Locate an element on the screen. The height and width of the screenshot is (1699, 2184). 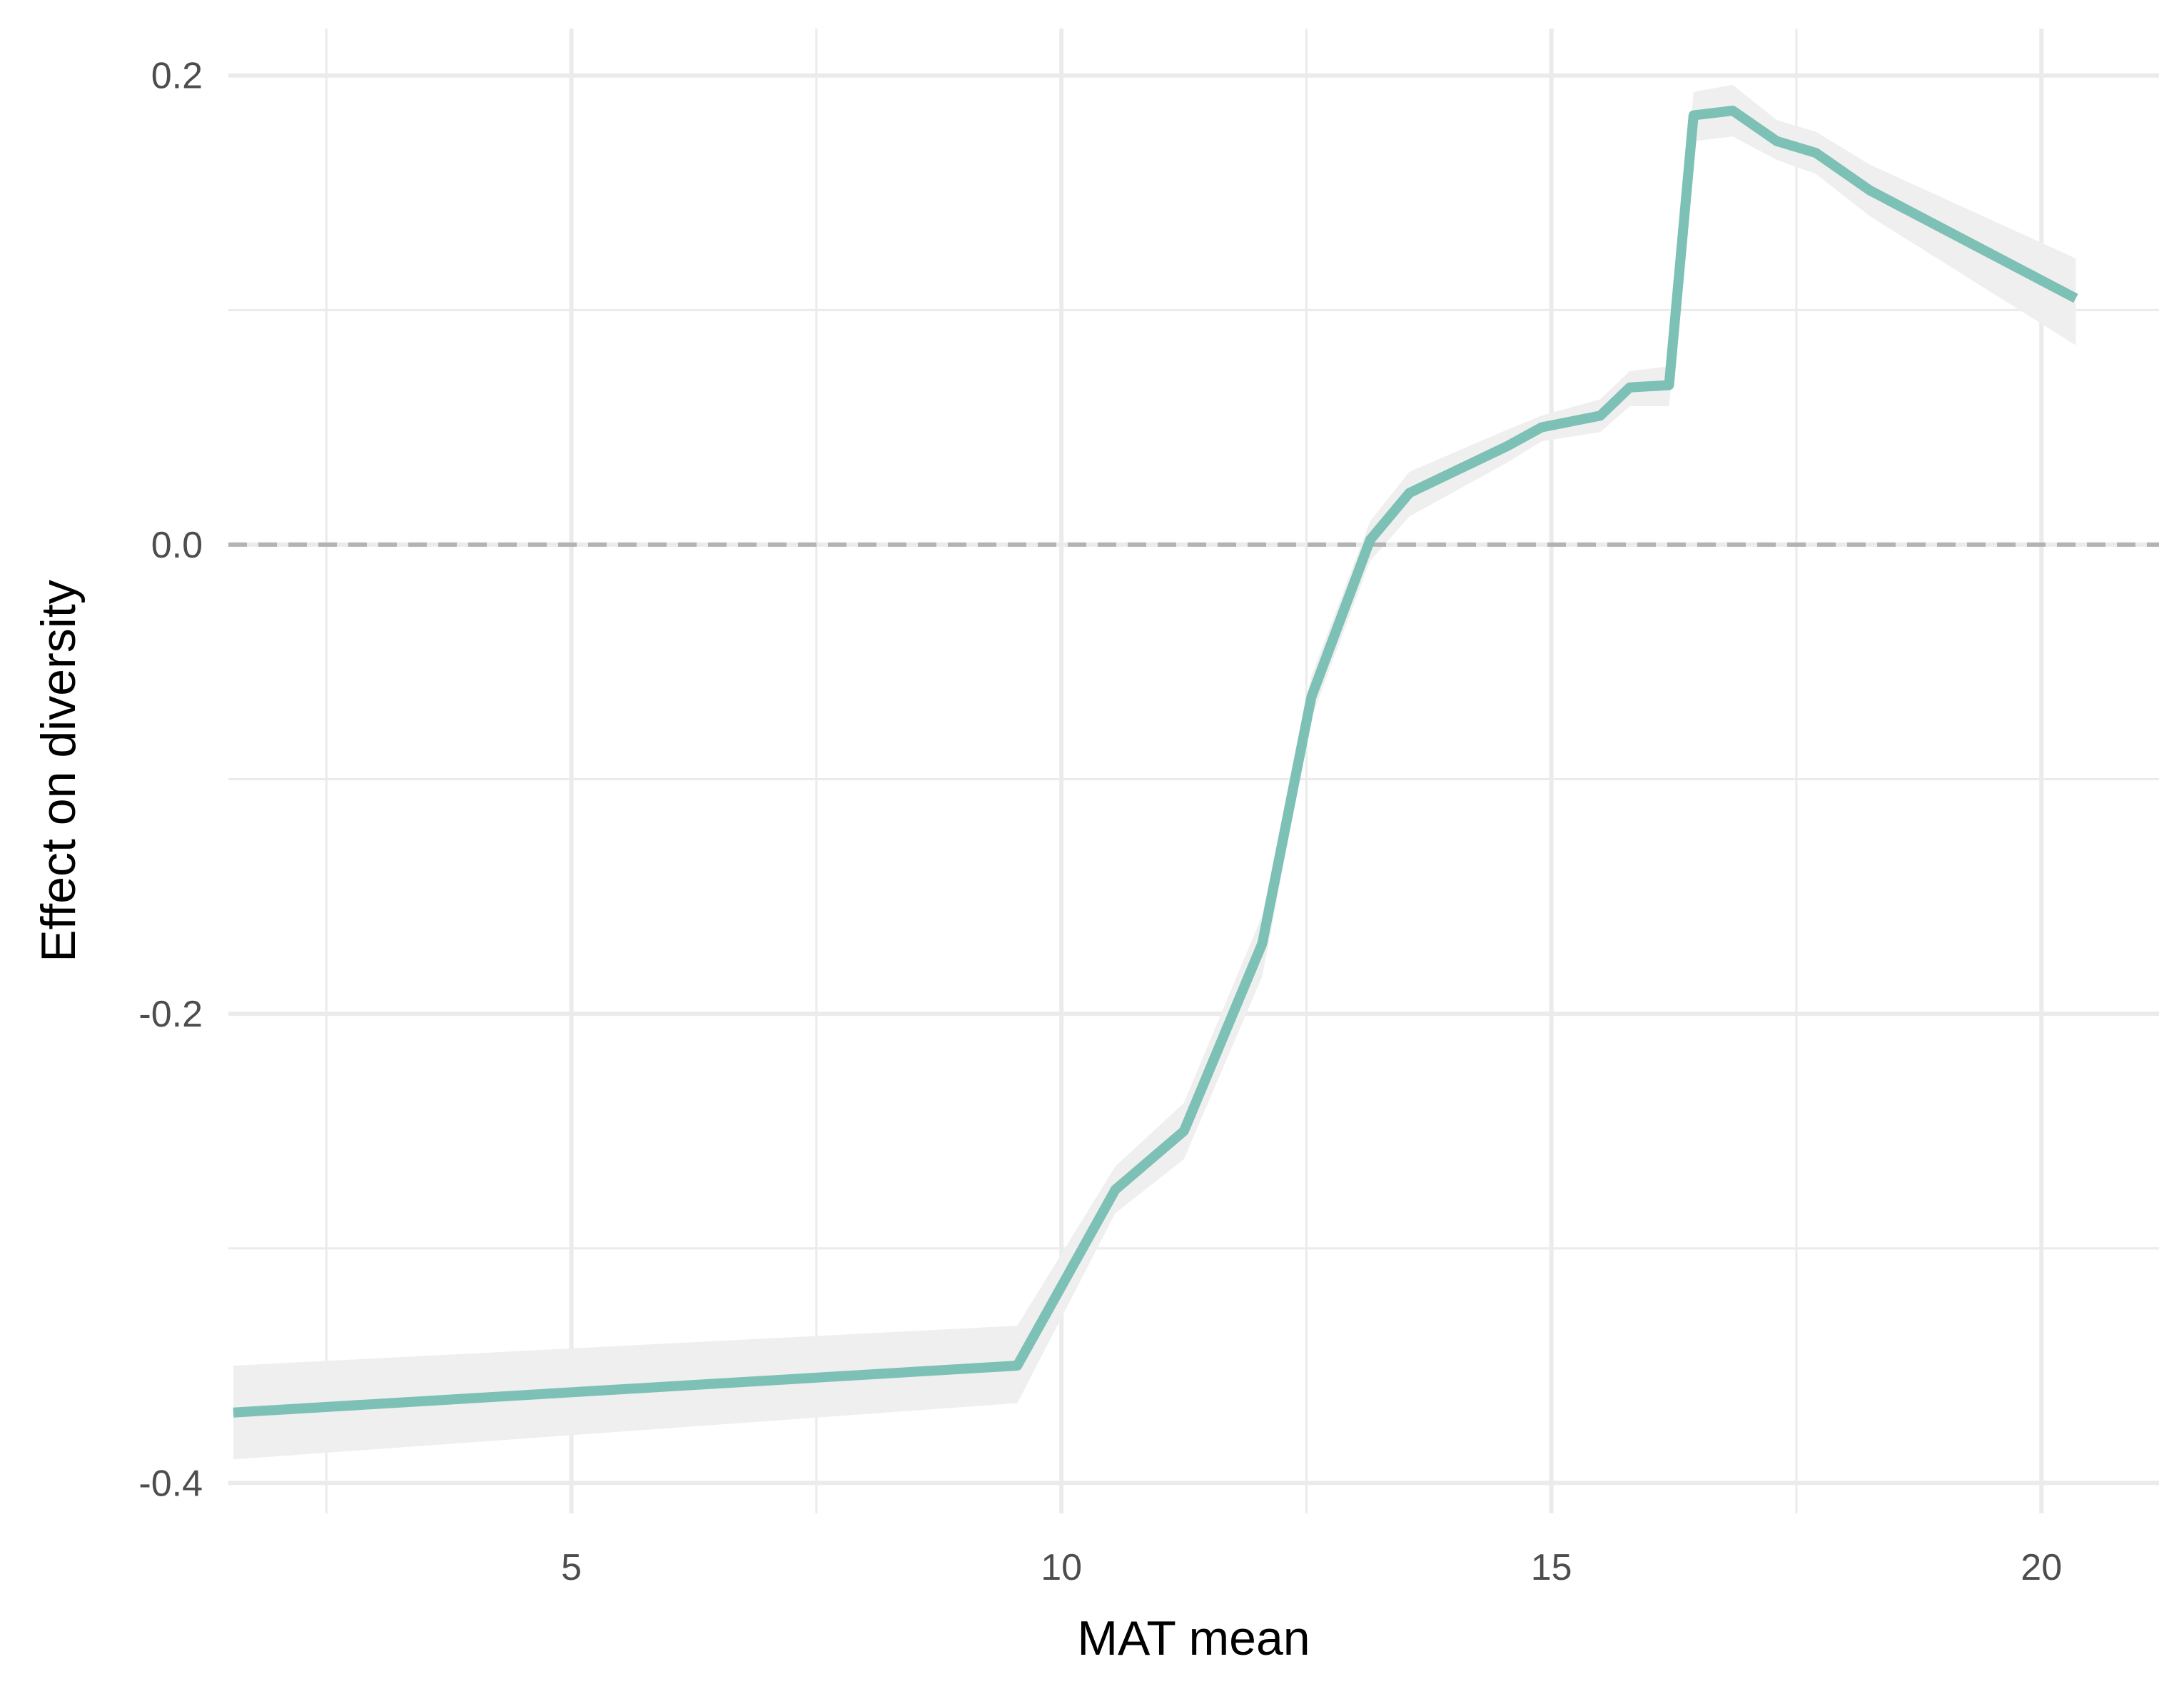
y-tick-label: -0.2 is located at coordinates (170, 1014).